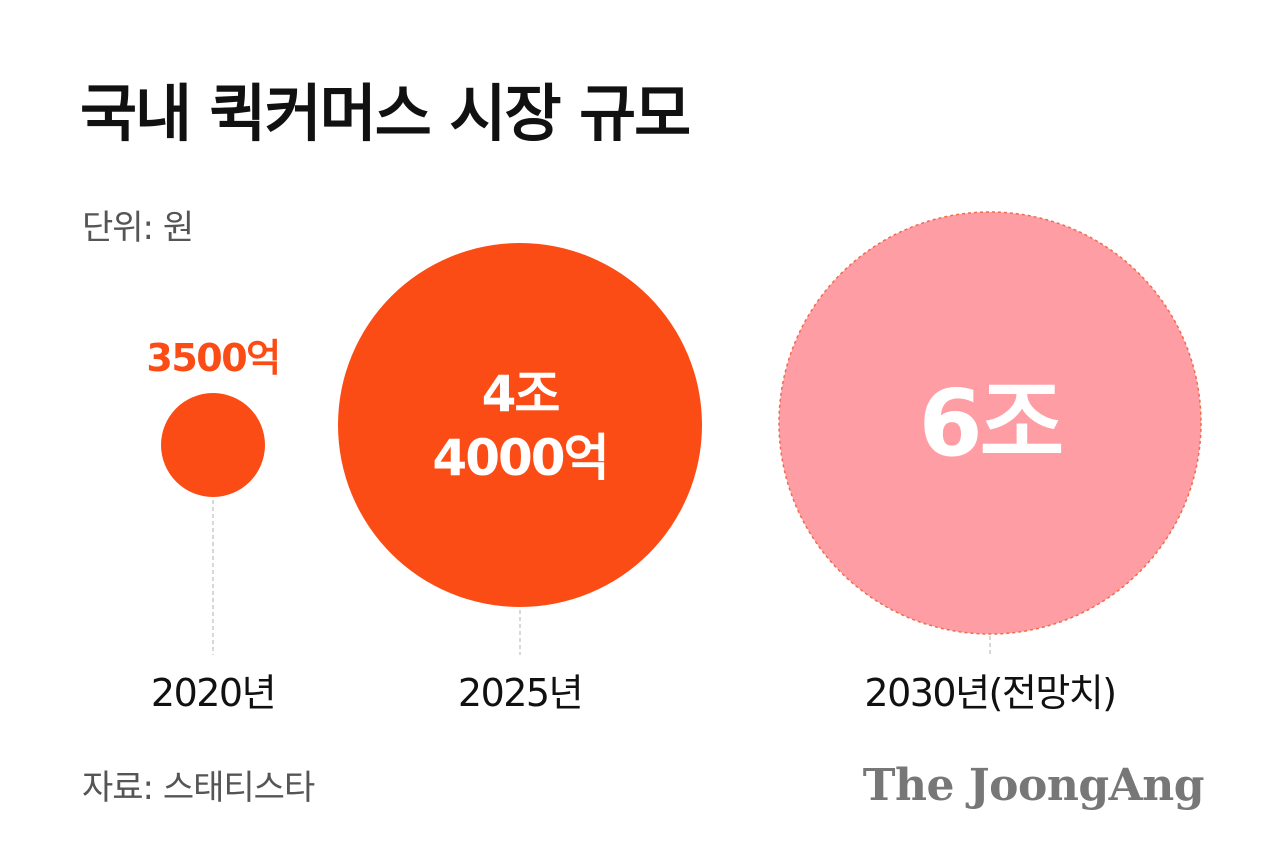 Image resolution: width=1280 pixels, height=861 pixels. I want to click on category-label-1: 2025년, so click(520, 693).